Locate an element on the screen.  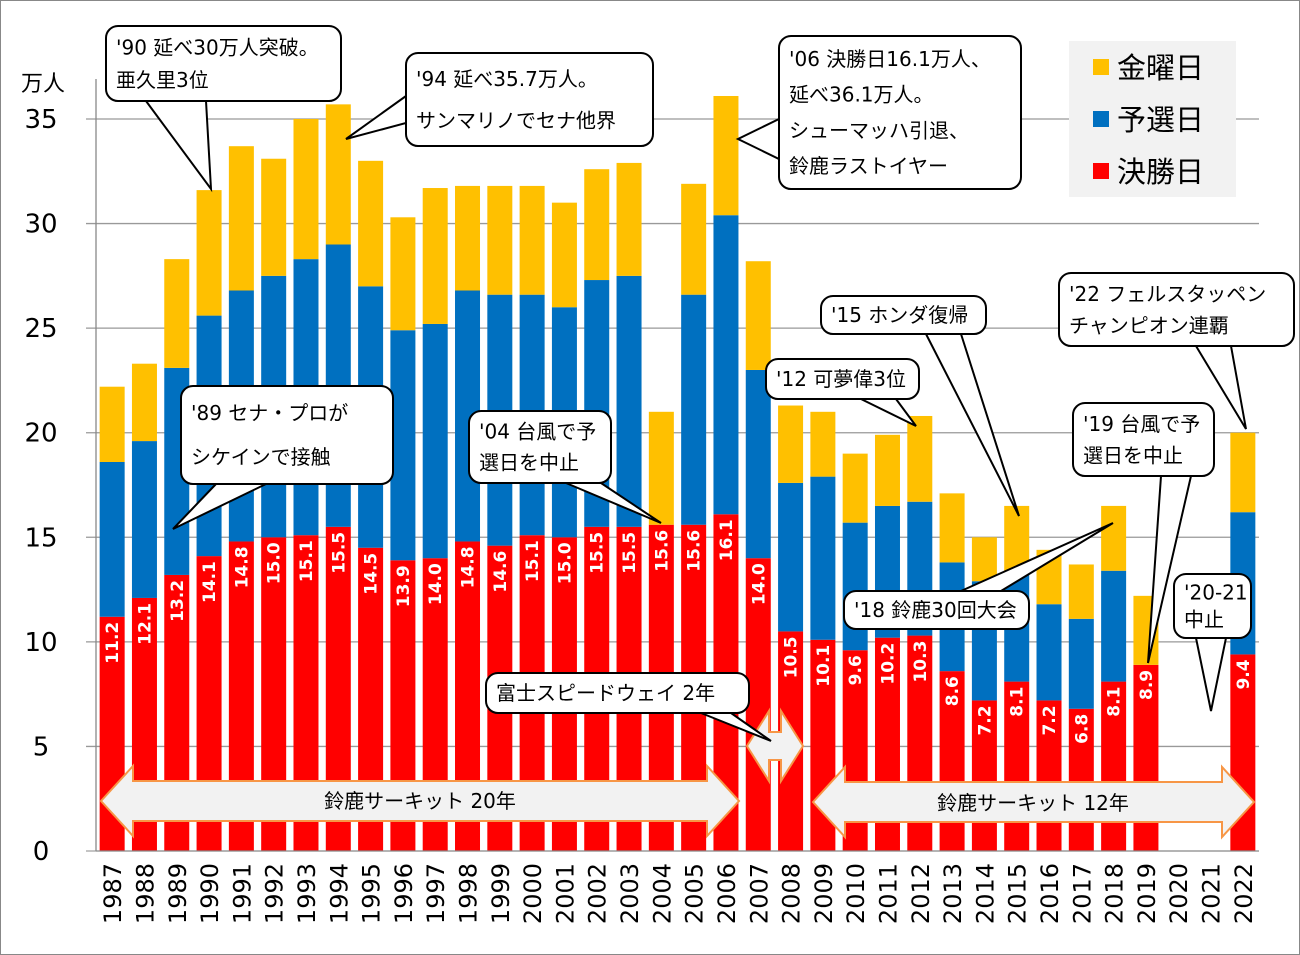
callout-text: '18 鈴鹿30回大会 is located at coordinates (935, 610).